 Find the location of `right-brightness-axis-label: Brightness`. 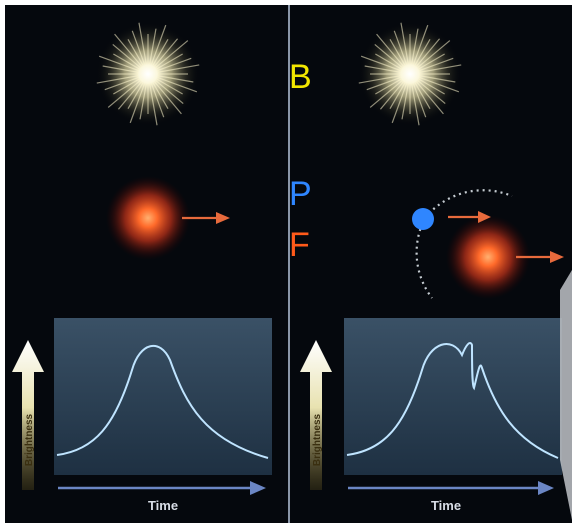

right-brightness-axis-label: Brightness is located at coordinates (317, 439).